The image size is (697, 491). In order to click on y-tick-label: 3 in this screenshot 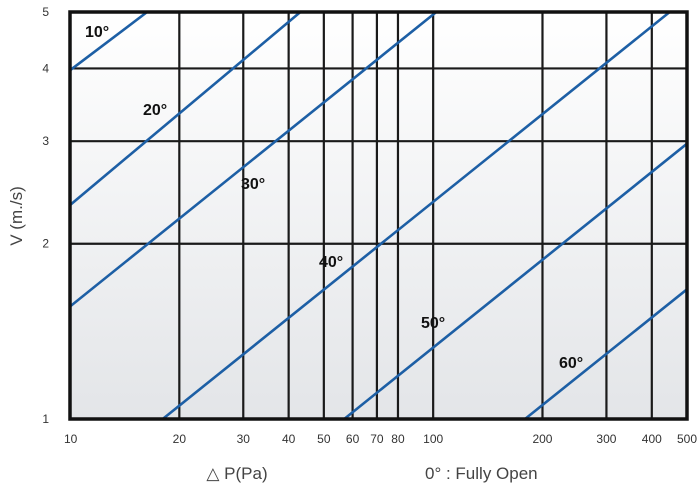, I will do `click(45, 141)`.